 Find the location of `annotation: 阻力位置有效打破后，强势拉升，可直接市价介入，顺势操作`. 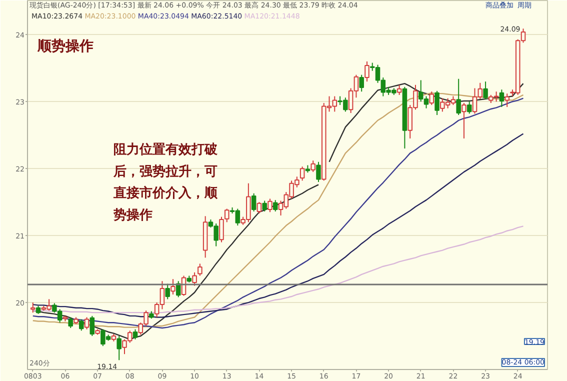

annotation: 阻力位置有效打破后，强势拉升，可直接市价介入，顺势操作 is located at coordinates (165, 182).